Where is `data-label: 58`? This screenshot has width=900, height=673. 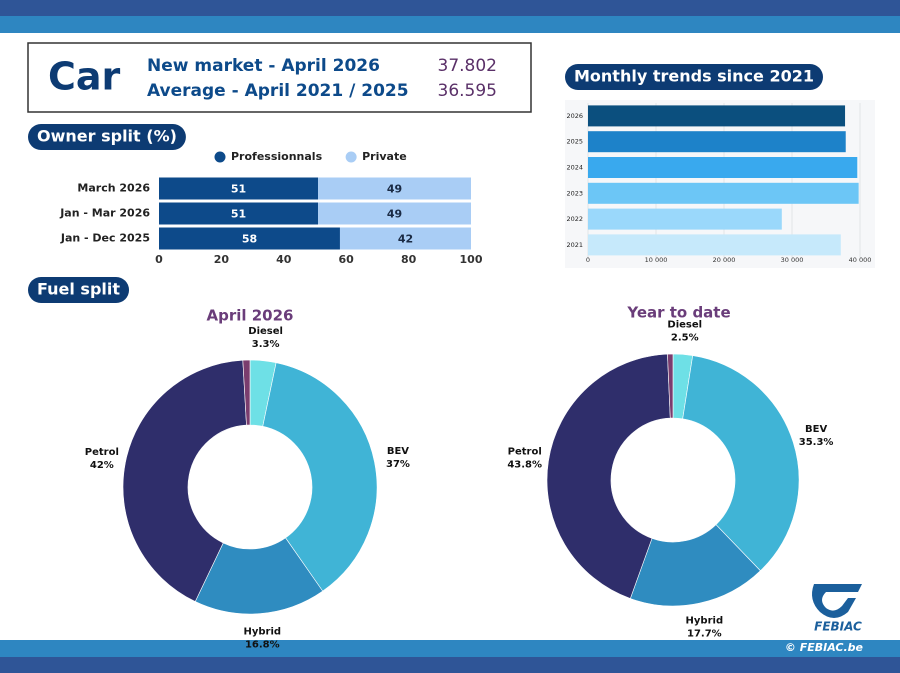
data-label: 58 is located at coordinates (249, 239).